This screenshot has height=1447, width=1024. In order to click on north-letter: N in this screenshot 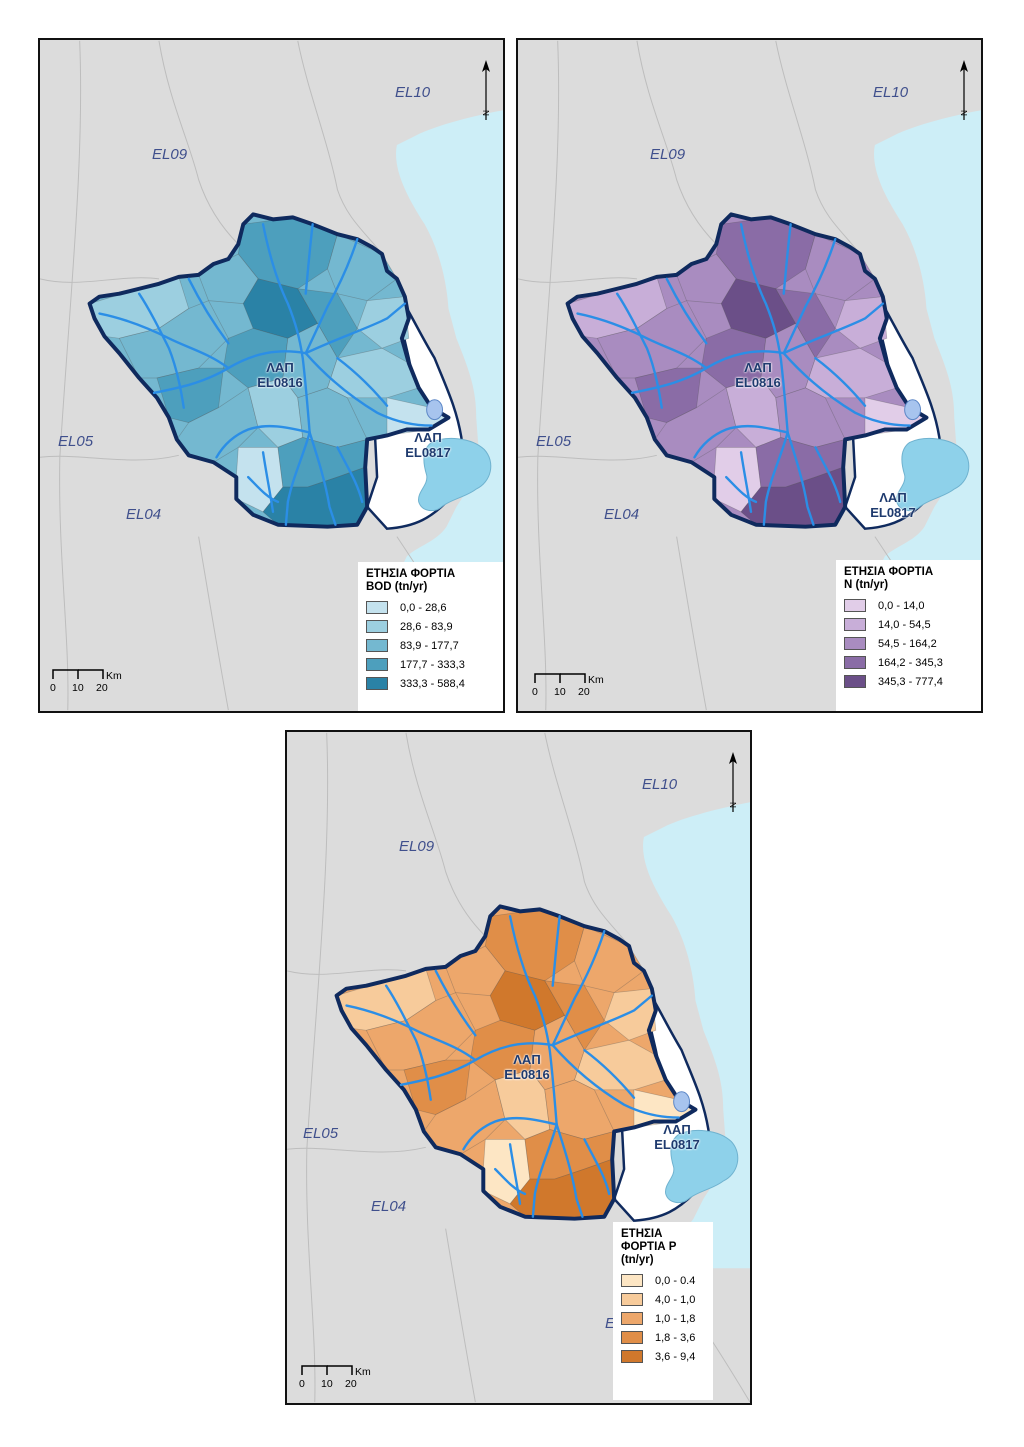, I will do `click(486, 113)`.